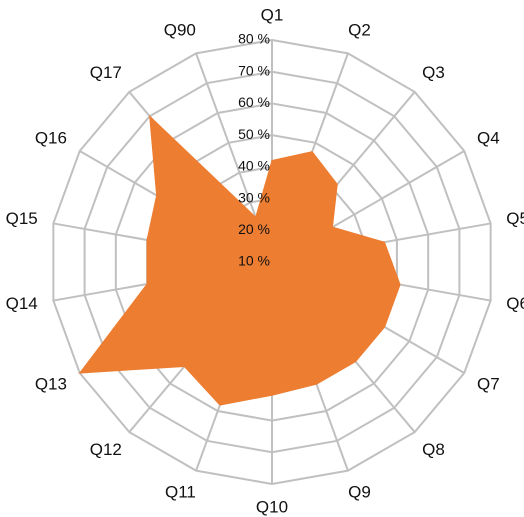 This screenshot has height=517, width=524. What do you see at coordinates (254, 166) in the screenshot?
I see `y-tick-label: 40 %` at bounding box center [254, 166].